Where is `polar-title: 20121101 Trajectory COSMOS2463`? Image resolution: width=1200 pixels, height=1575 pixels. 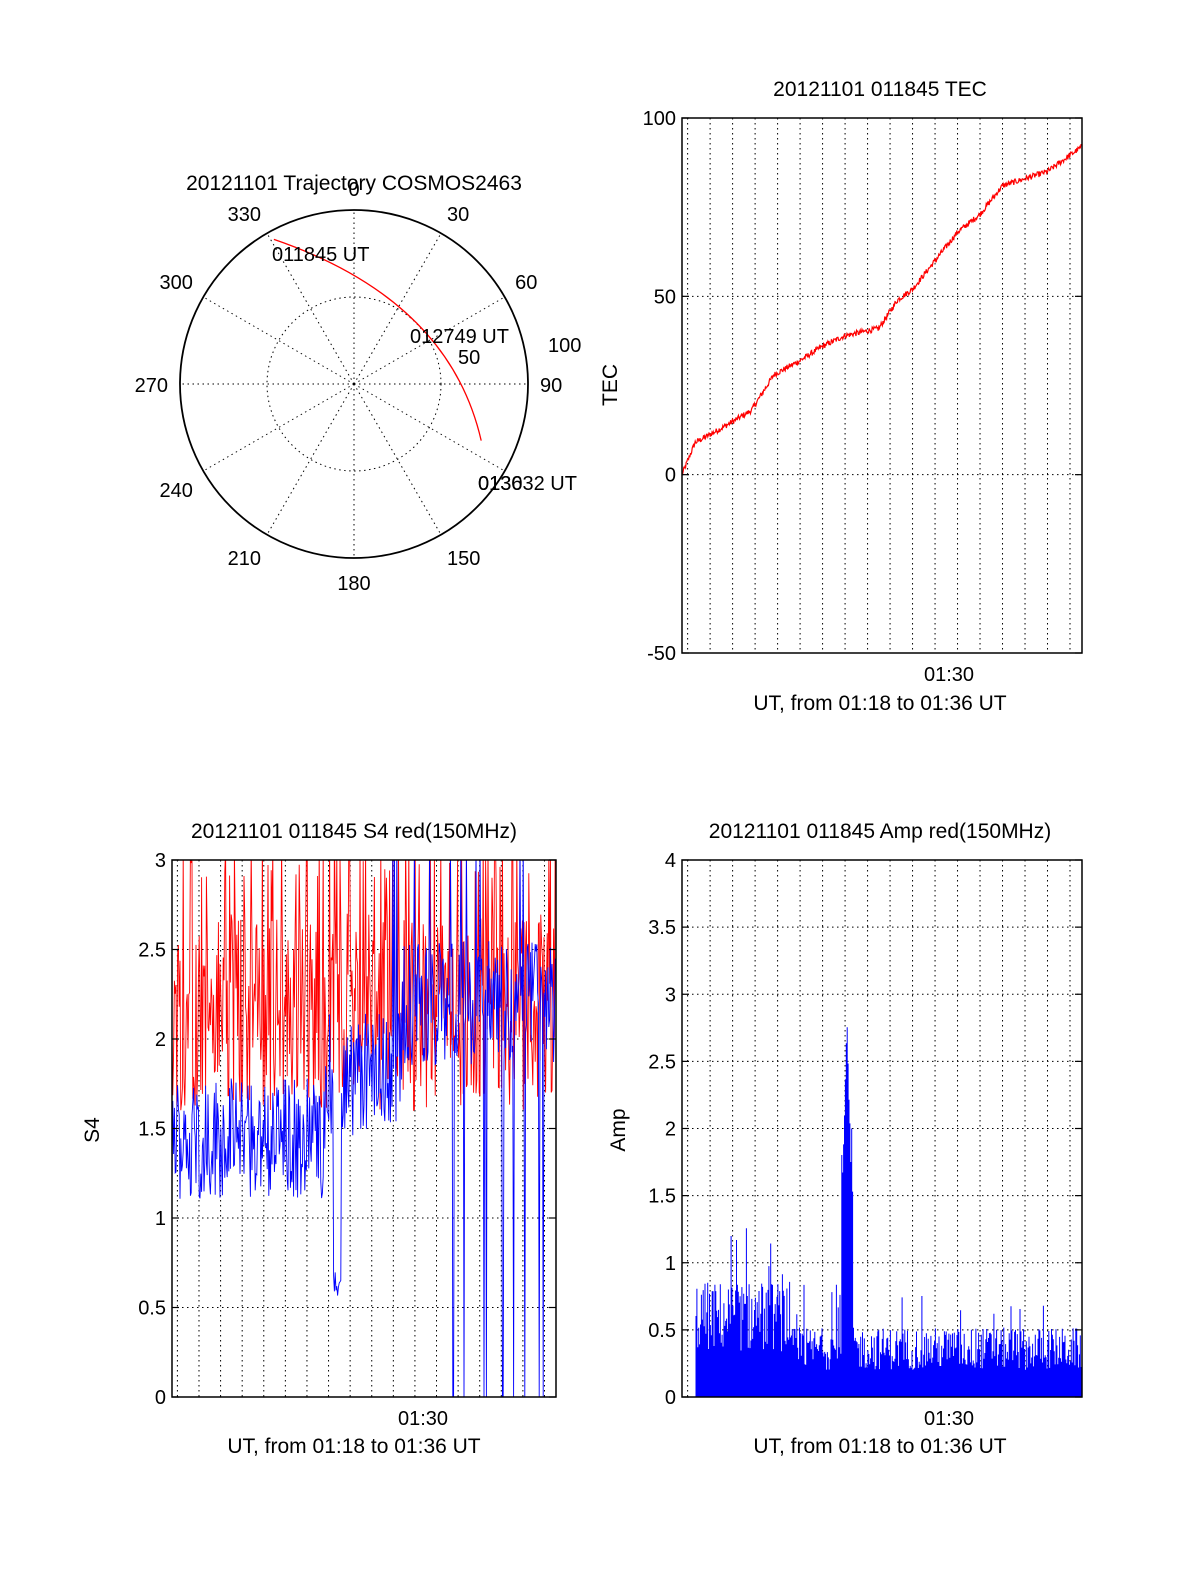 polar-title: 20121101 Trajectory COSMOS2463 is located at coordinates (354, 183).